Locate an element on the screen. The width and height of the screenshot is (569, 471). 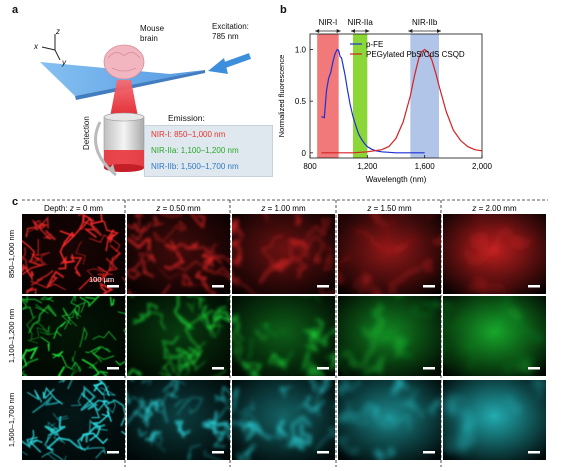
panel-a-illustration is located at coordinates (146, 105).